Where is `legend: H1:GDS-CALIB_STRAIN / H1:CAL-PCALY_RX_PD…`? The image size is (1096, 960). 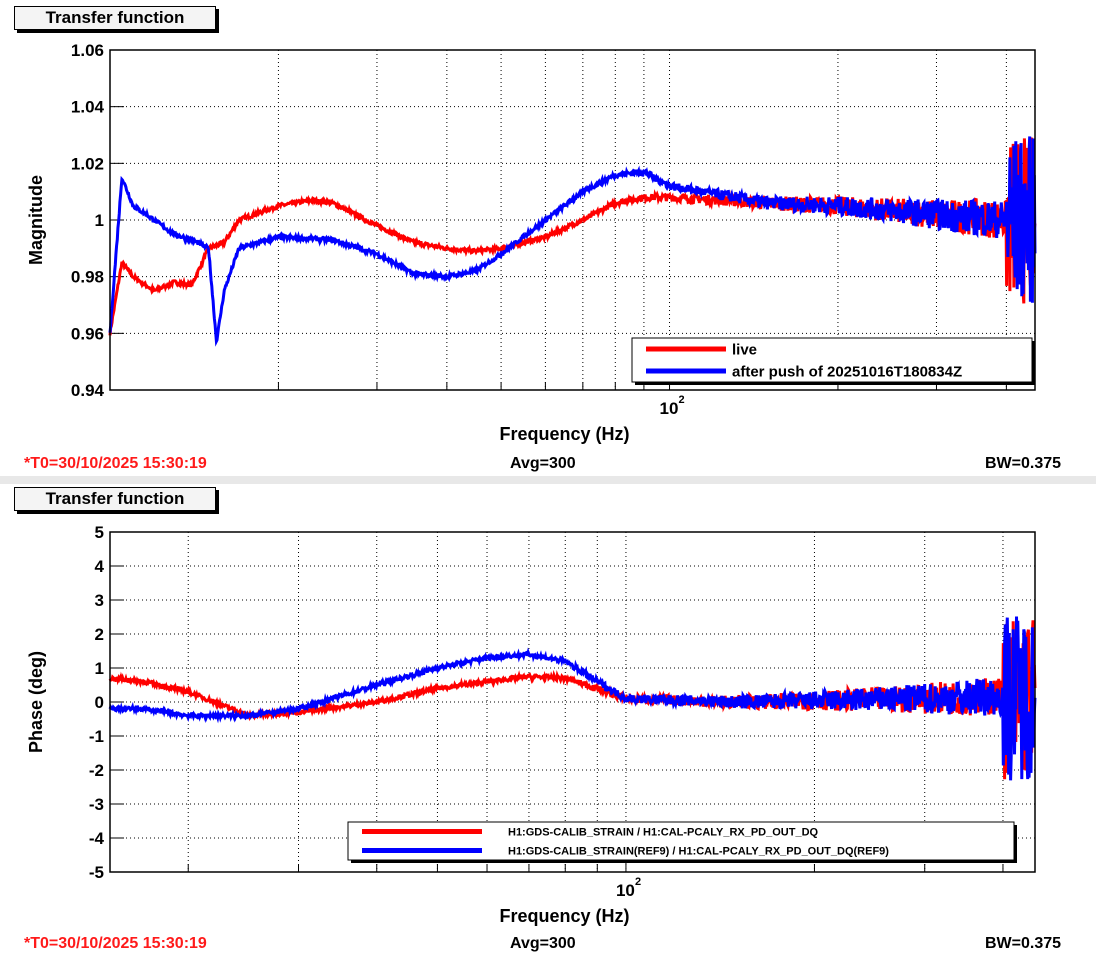
legend: H1:GDS-CALIB_STRAIN / H1:CAL-PCALY_RX_PD… is located at coordinates (682, 842).